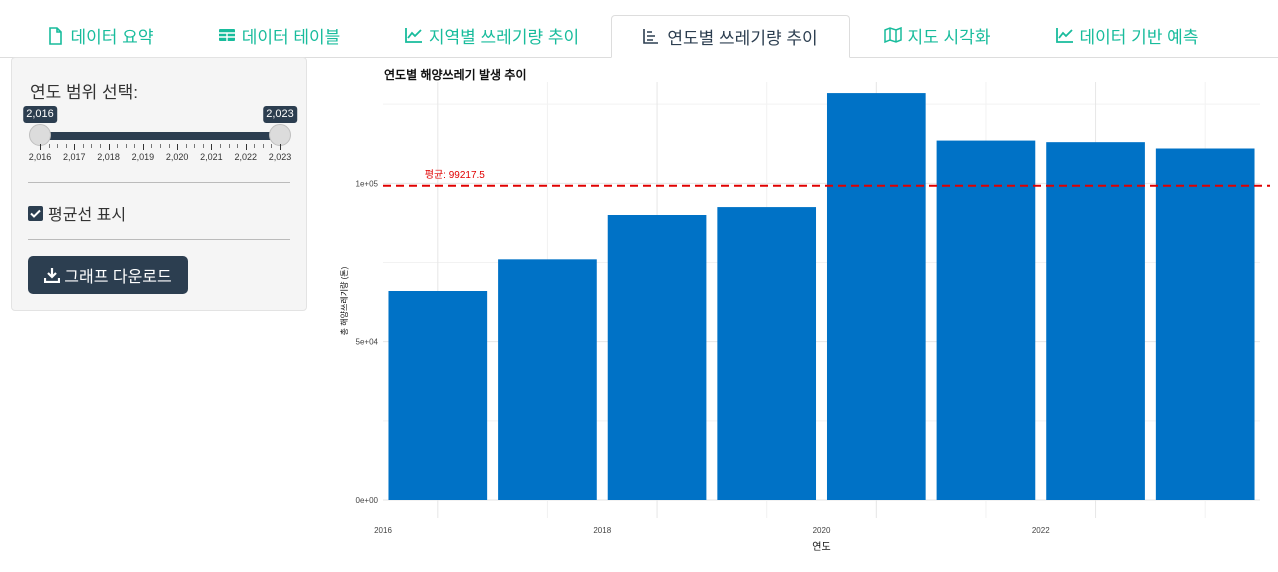 The width and height of the screenshot is (1278, 572). I want to click on download-graph-label: 그래프 다운로드, so click(118, 277).